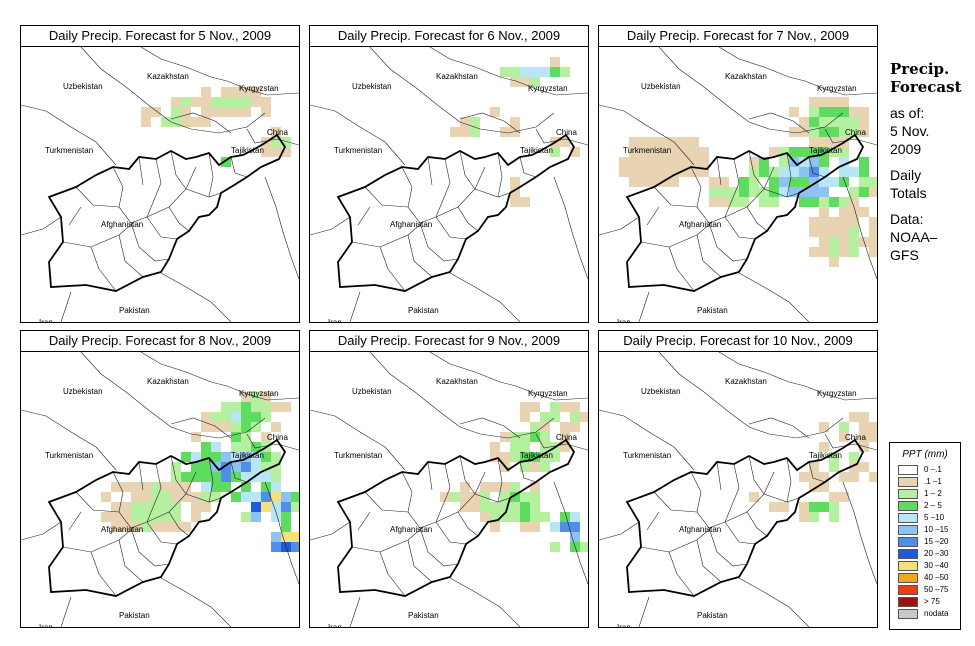 This screenshot has height=646, width=975. I want to click on legend-label: 30 –40, so click(936, 565).